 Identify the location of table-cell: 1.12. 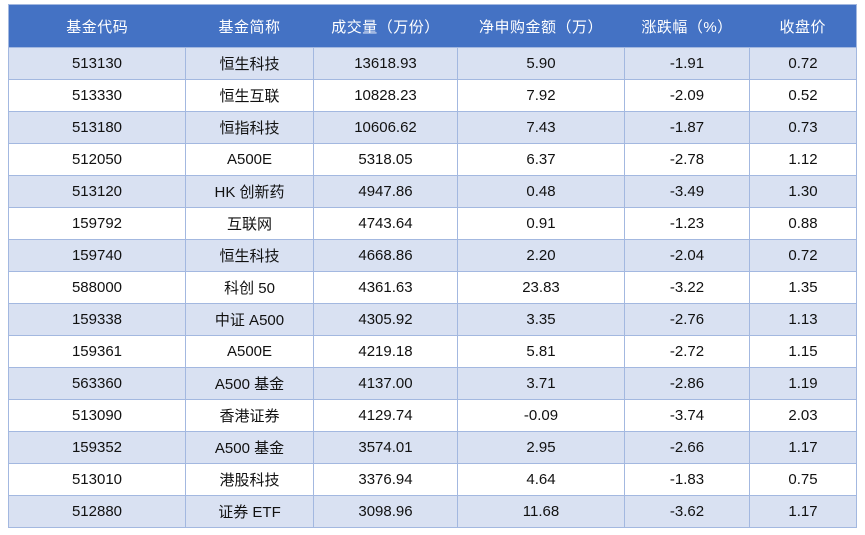
(803, 159).